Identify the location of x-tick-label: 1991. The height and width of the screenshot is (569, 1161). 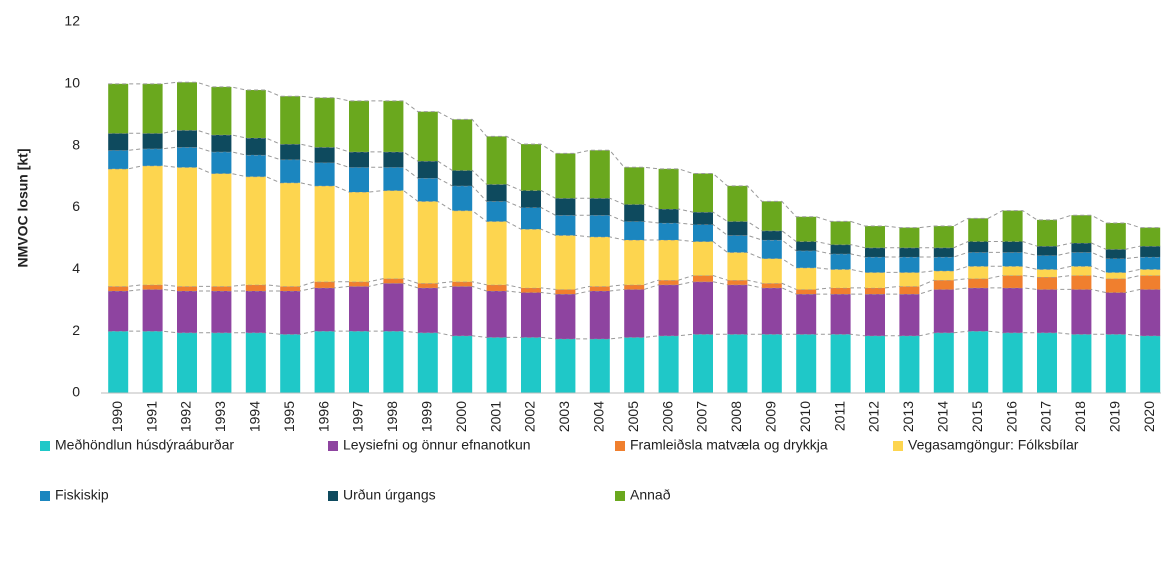
(151, 416).